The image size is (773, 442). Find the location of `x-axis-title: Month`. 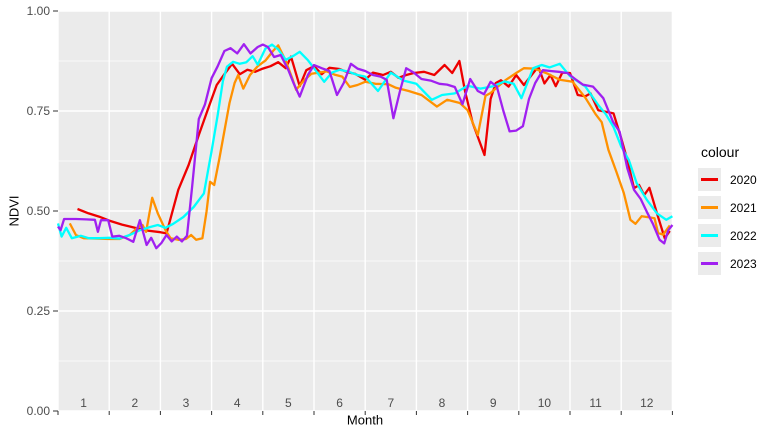

x-axis-title: Month is located at coordinates (365, 420).